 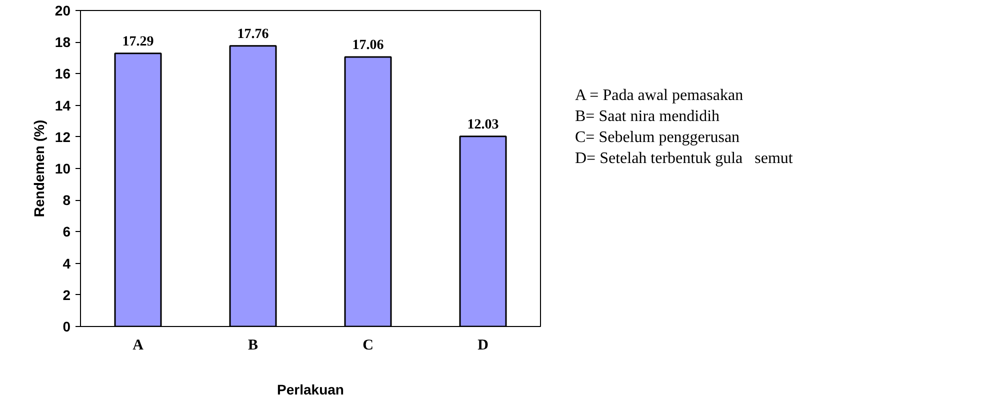 I want to click on data-label: 17.76, so click(x=253, y=34).